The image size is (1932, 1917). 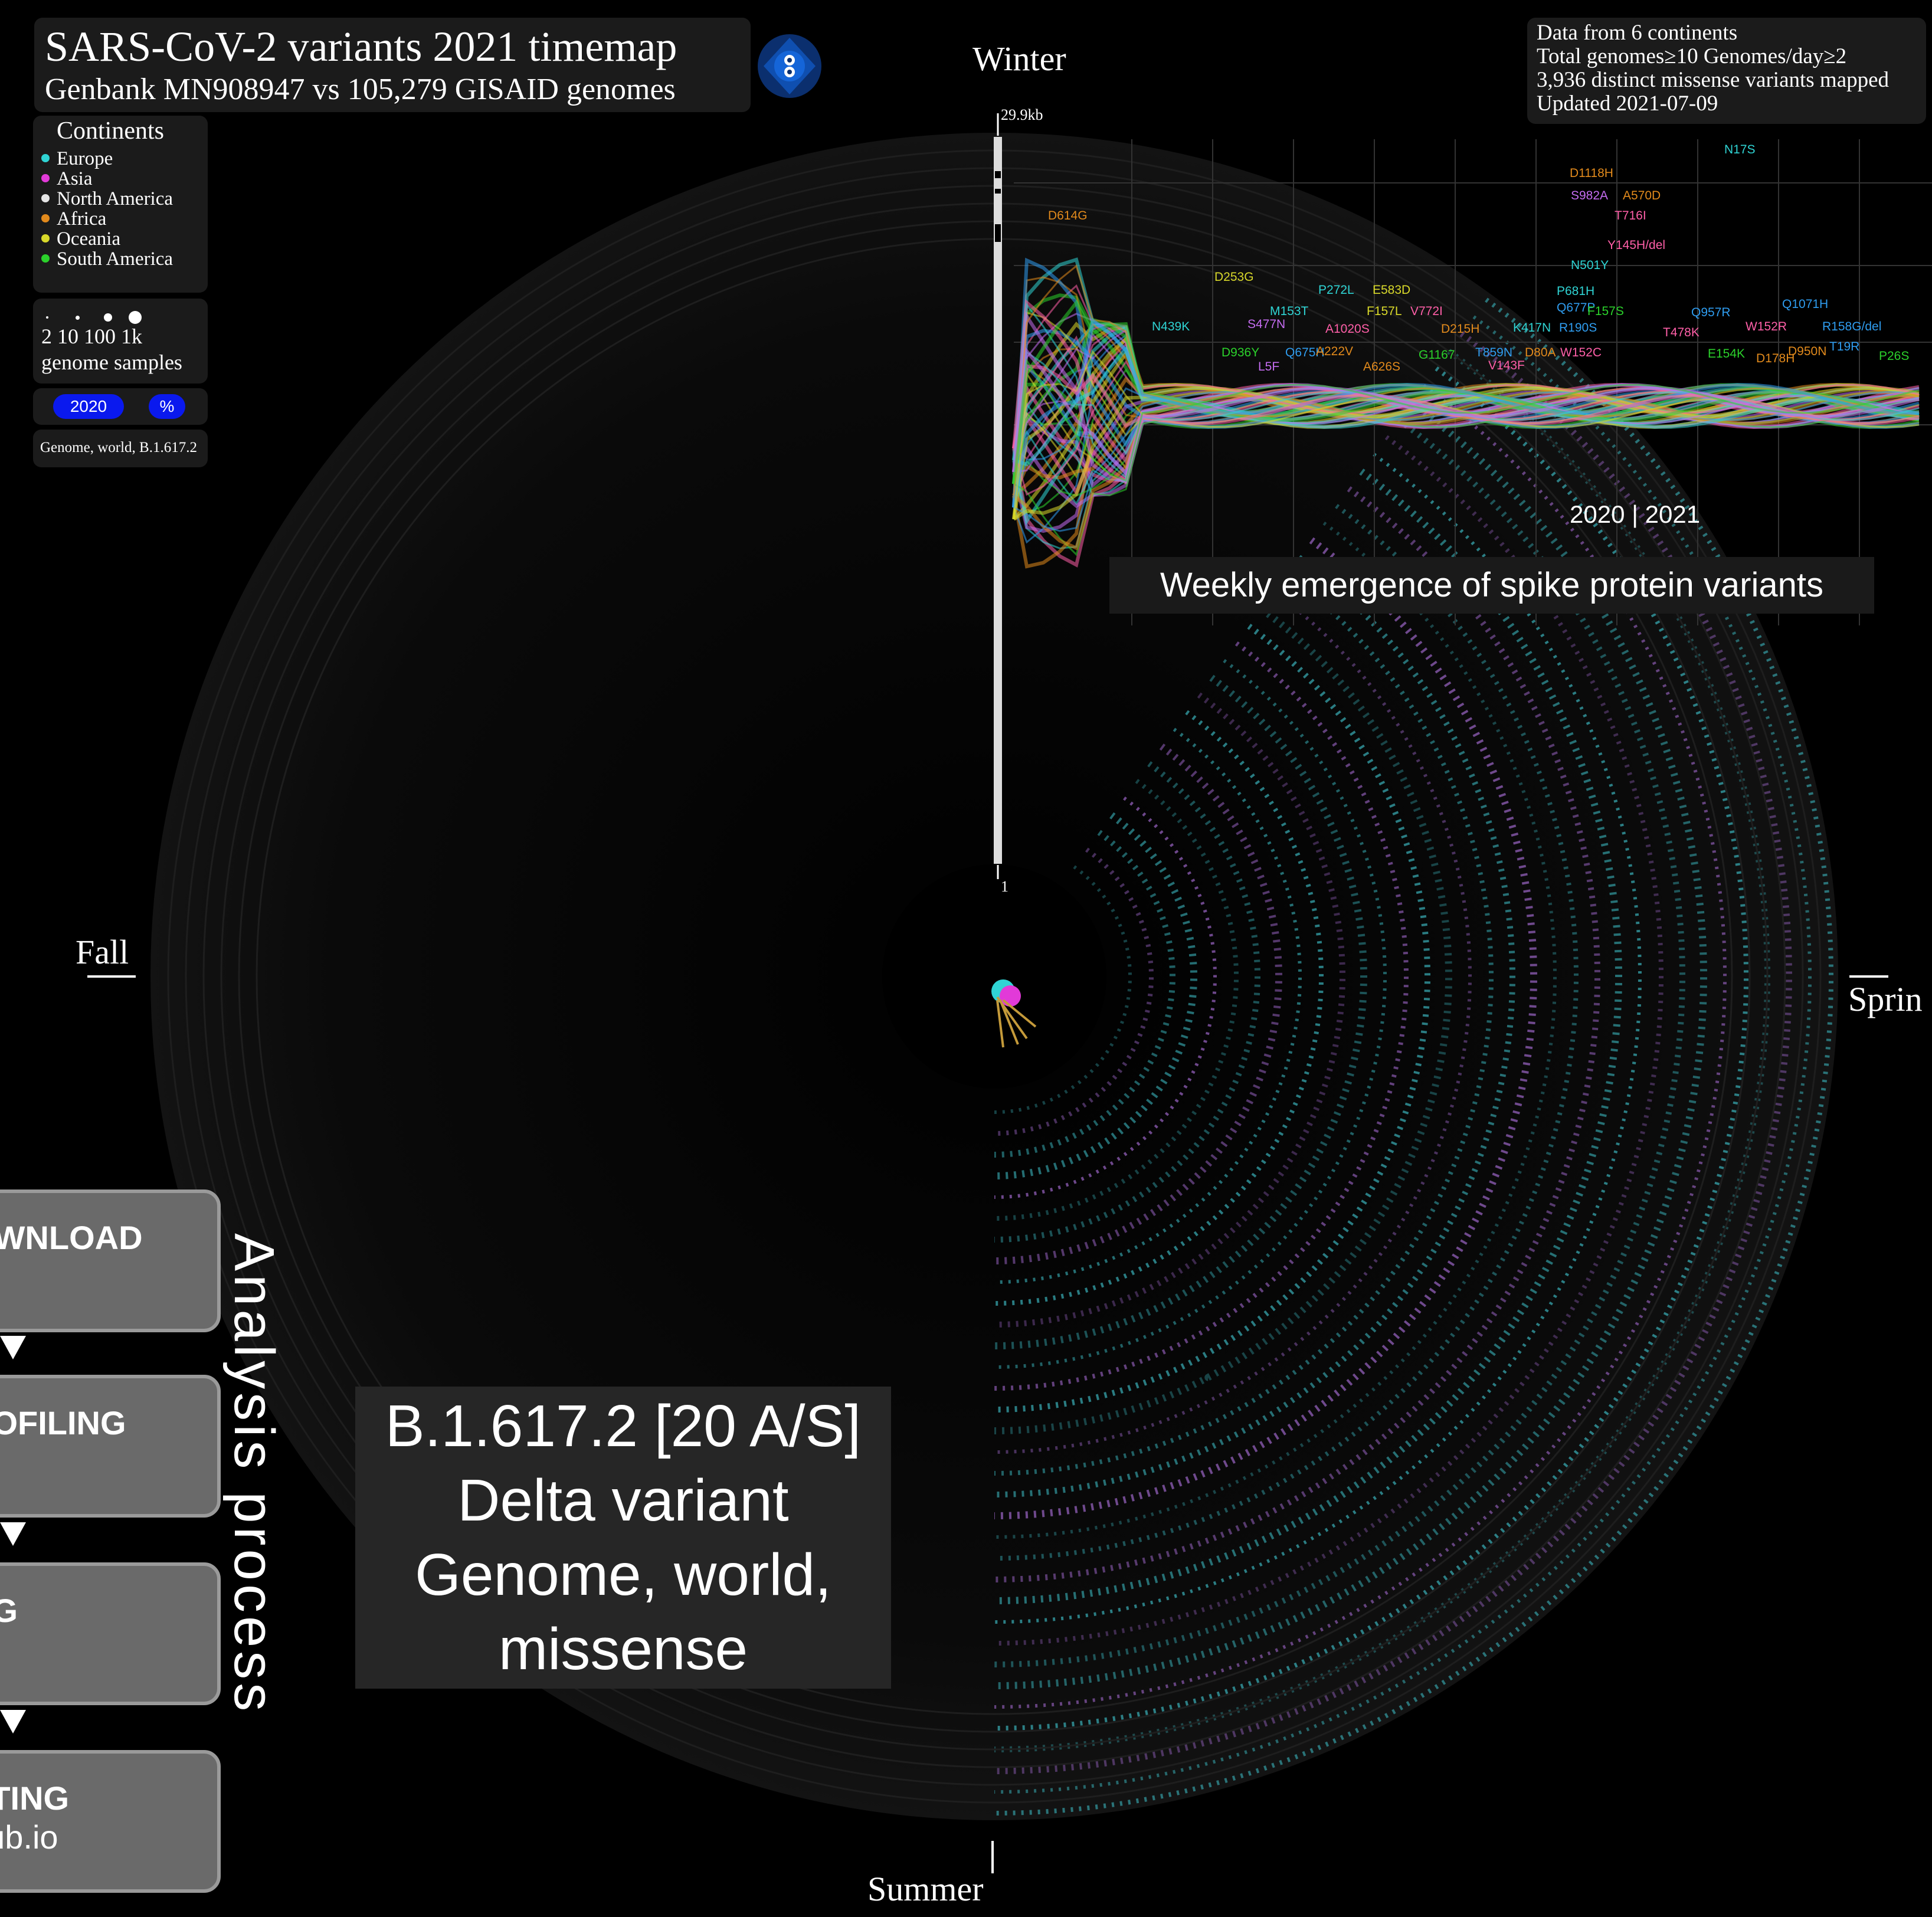 I want to click on mutation-label: T716I, so click(x=1631, y=216).